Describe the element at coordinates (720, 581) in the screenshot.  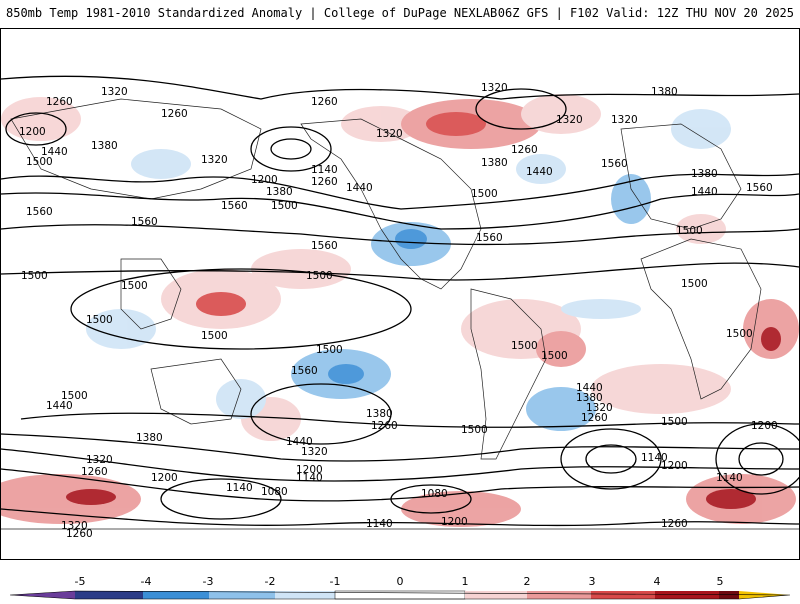
I see `colorbar-label: 5` at that location.